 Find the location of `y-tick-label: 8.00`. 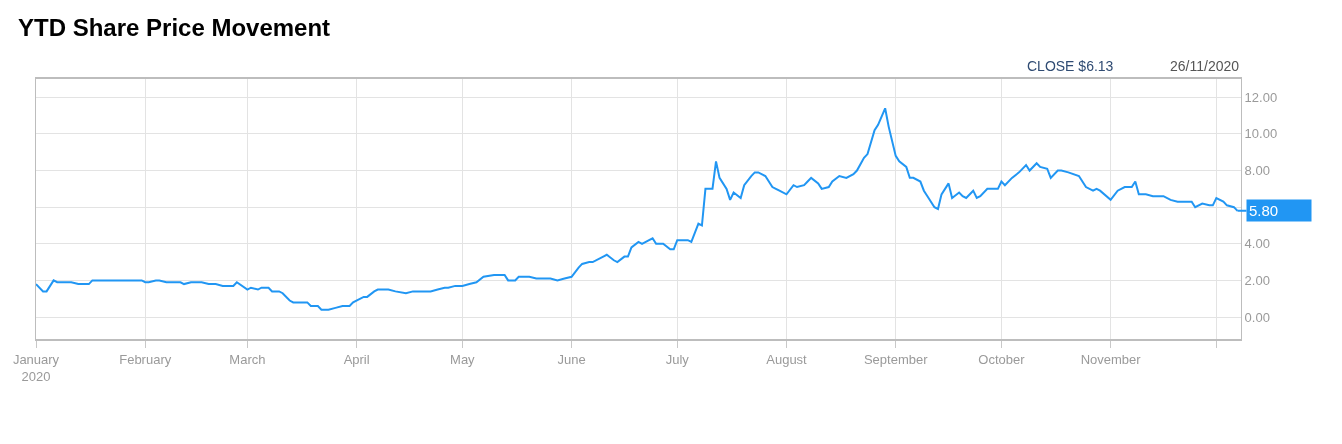

y-tick-label: 8.00 is located at coordinates (1257, 171).